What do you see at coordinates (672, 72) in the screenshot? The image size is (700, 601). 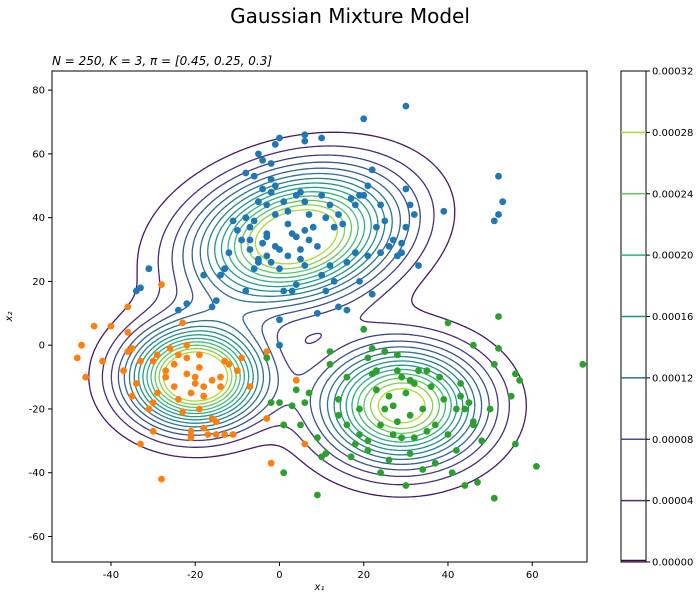 I see `colorbar-tick-label: 0.00032` at bounding box center [672, 72].